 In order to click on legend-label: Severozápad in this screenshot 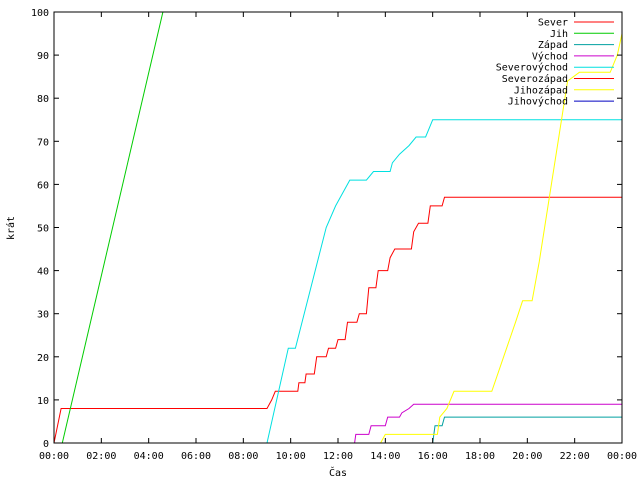, I will do `click(535, 79)`.